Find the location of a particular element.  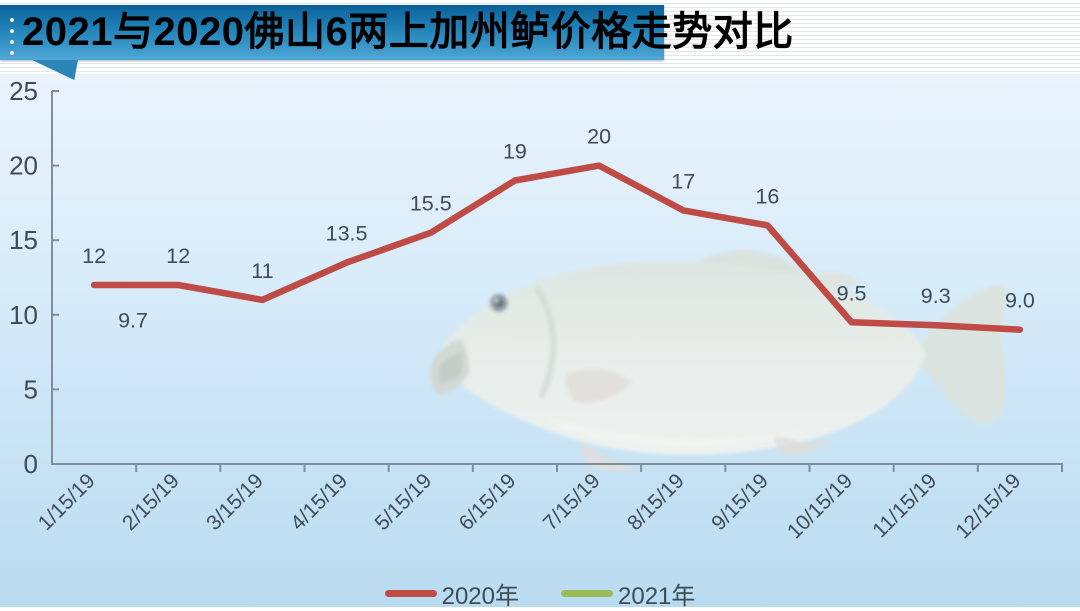

y-tick-label: 10 is located at coordinates (23, 315).